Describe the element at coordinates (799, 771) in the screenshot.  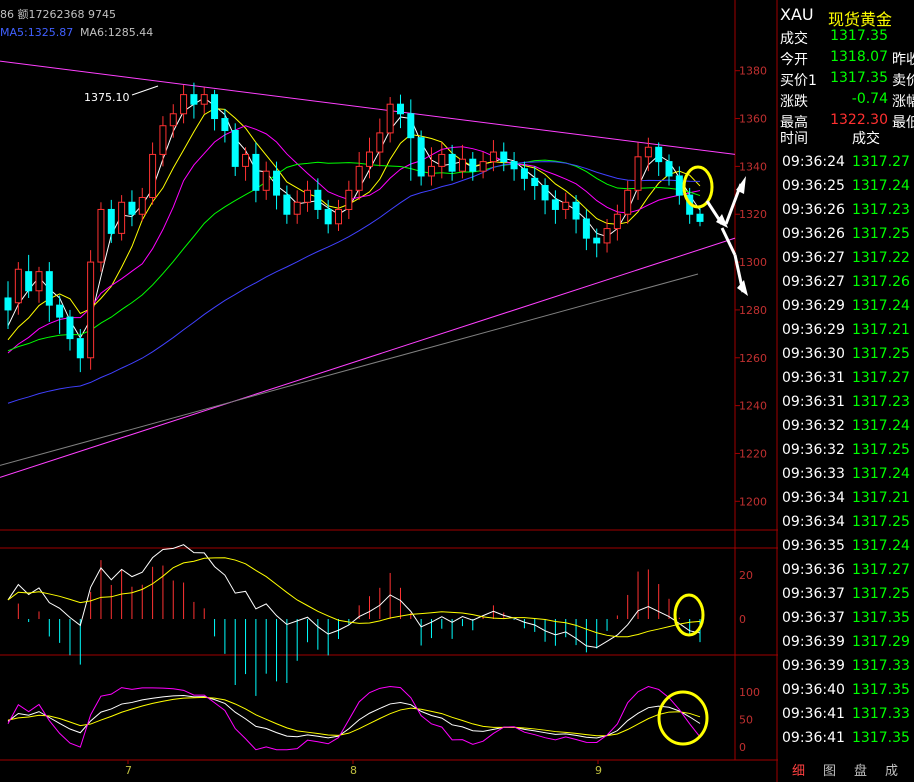
I see `tab-0: 细` at that location.